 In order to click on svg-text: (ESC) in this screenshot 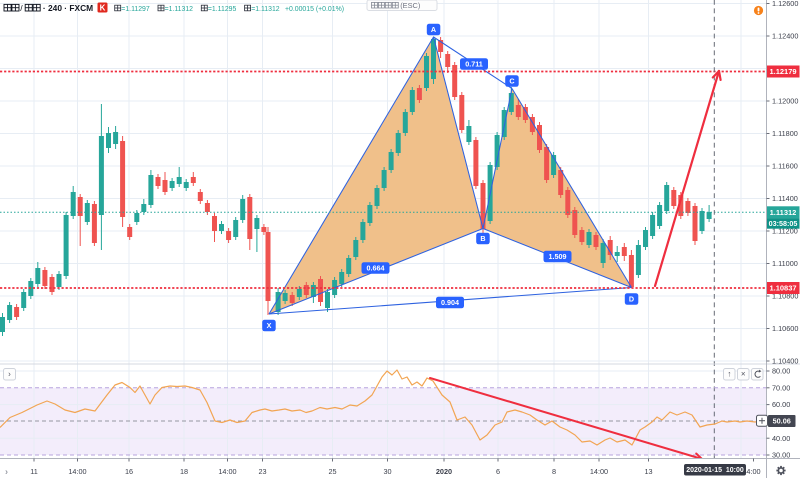, I will do `click(410, 5)`.